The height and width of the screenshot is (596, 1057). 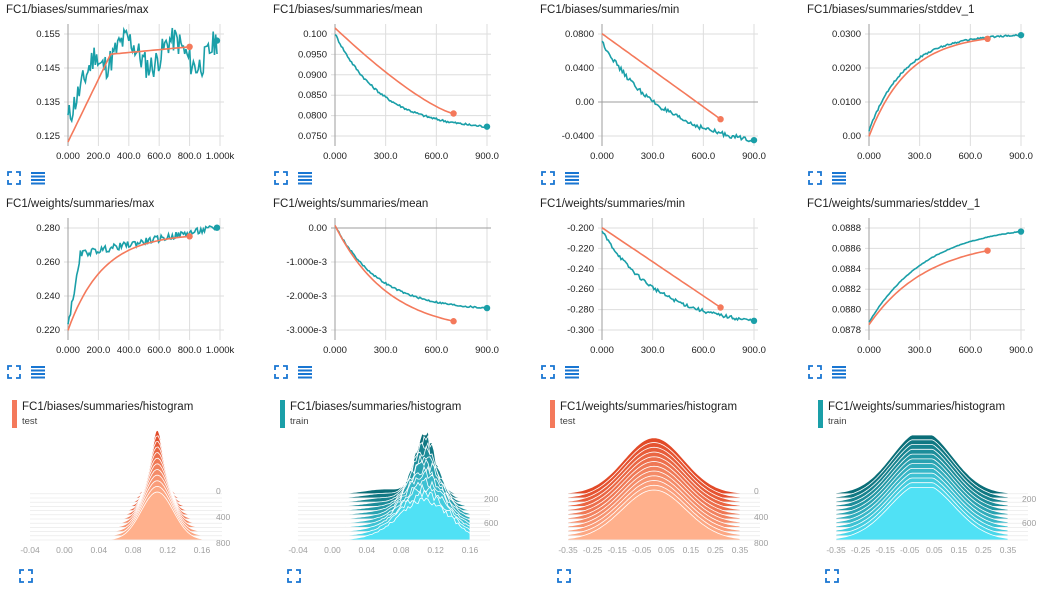 I want to click on y-tick-label: 0.135, so click(x=48, y=102).